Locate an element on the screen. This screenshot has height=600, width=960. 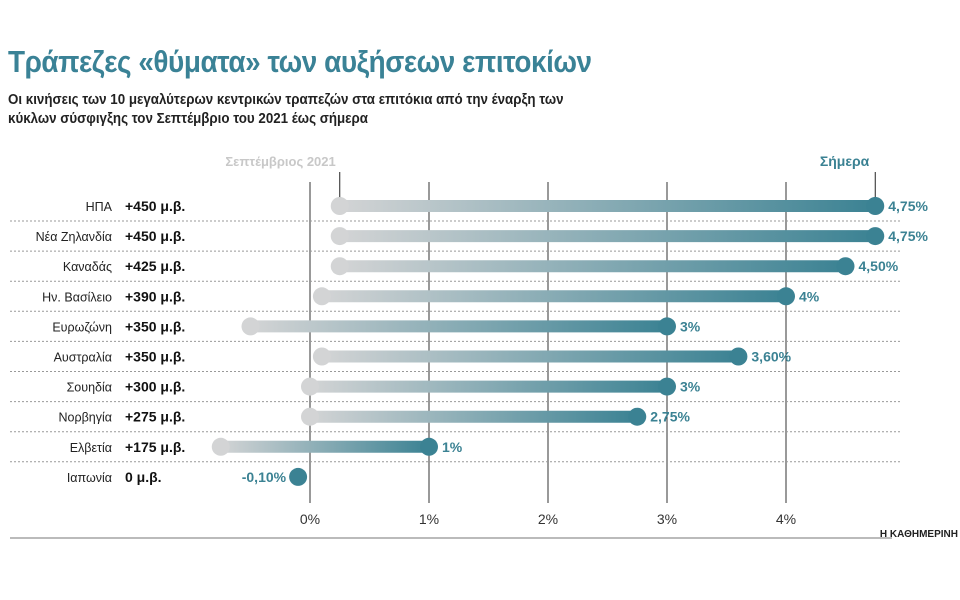
country-label: Ιαπωνία is located at coordinates (89, 478).